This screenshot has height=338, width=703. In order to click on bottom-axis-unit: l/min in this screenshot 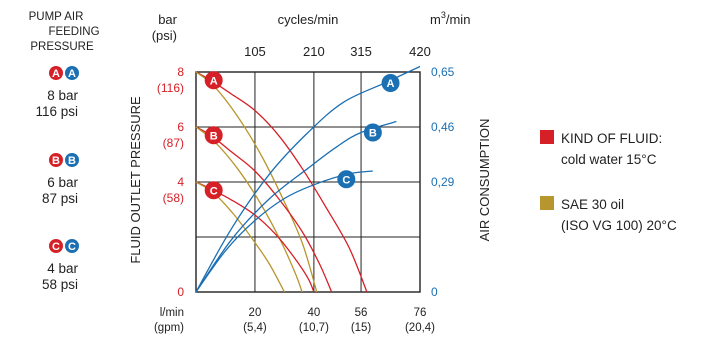, I will do `click(172, 313)`.